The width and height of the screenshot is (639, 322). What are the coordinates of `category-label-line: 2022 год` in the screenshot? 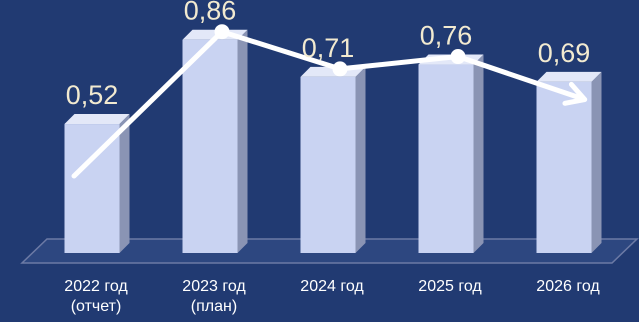 It's located at (96, 286).